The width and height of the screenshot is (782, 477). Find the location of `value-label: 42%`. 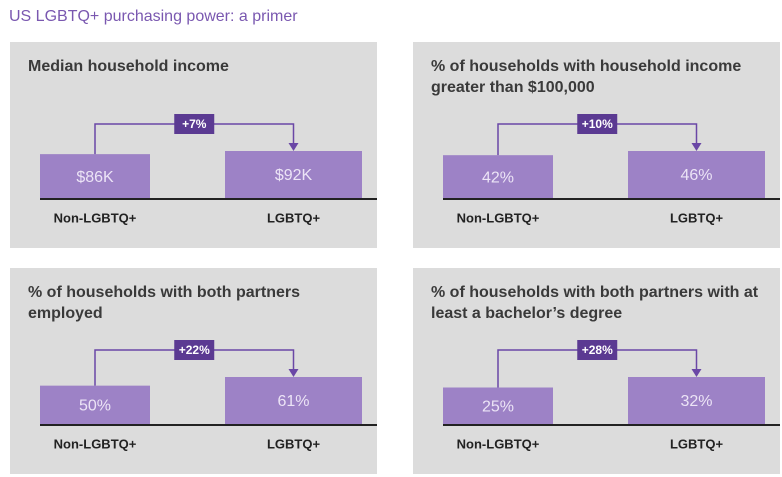

value-label: 42% is located at coordinates (498, 177).